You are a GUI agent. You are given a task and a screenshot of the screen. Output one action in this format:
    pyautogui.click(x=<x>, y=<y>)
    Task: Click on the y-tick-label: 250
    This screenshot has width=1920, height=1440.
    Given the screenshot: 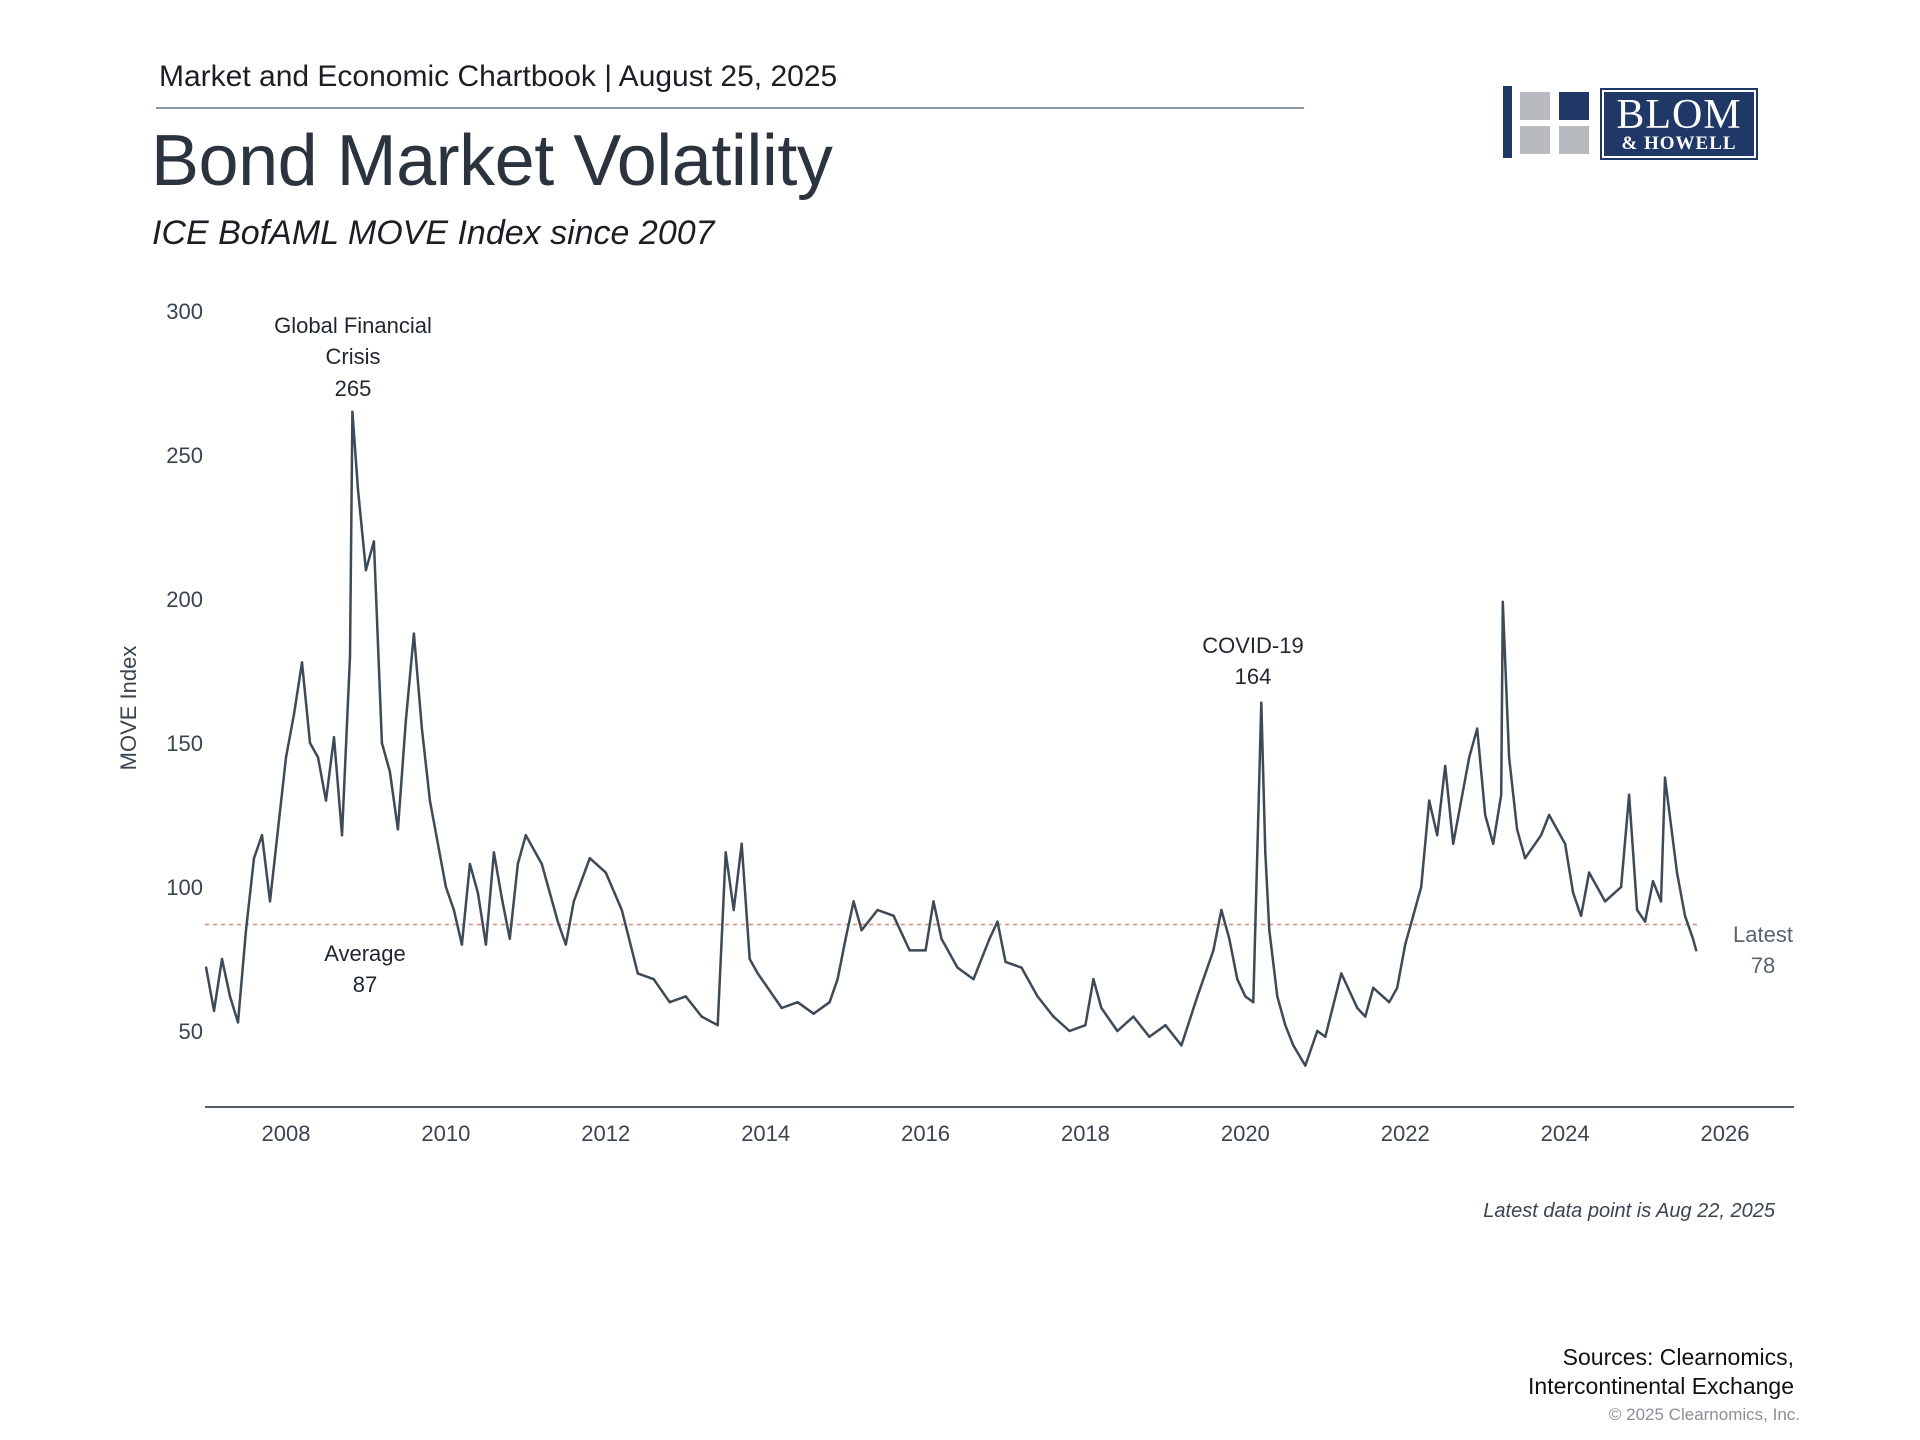 What is the action you would take?
    pyautogui.click(x=184, y=455)
    